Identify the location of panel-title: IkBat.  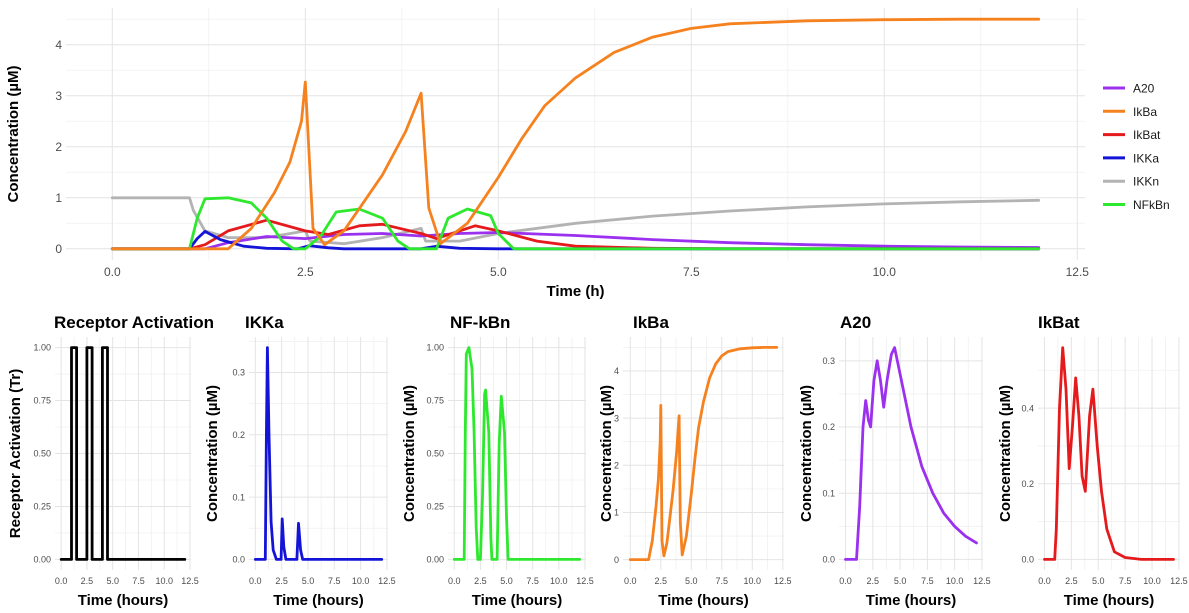
(1059, 322).